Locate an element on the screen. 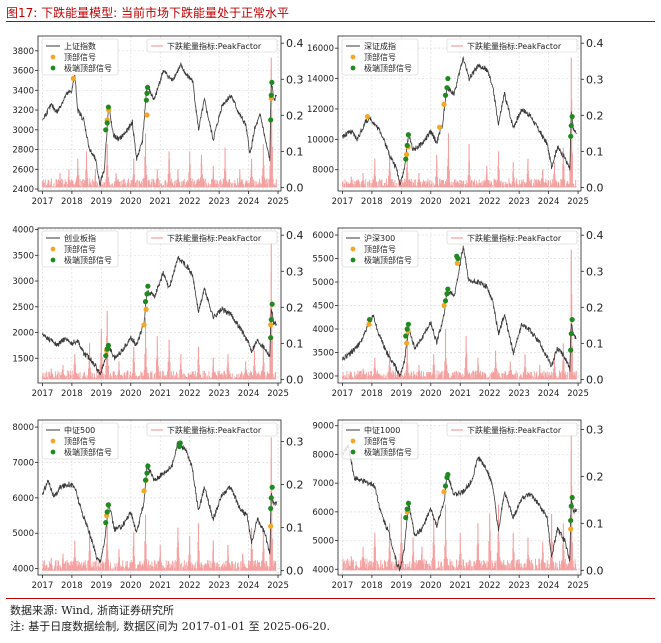  y-tick-label: 3000 is located at coordinates (23, 282).